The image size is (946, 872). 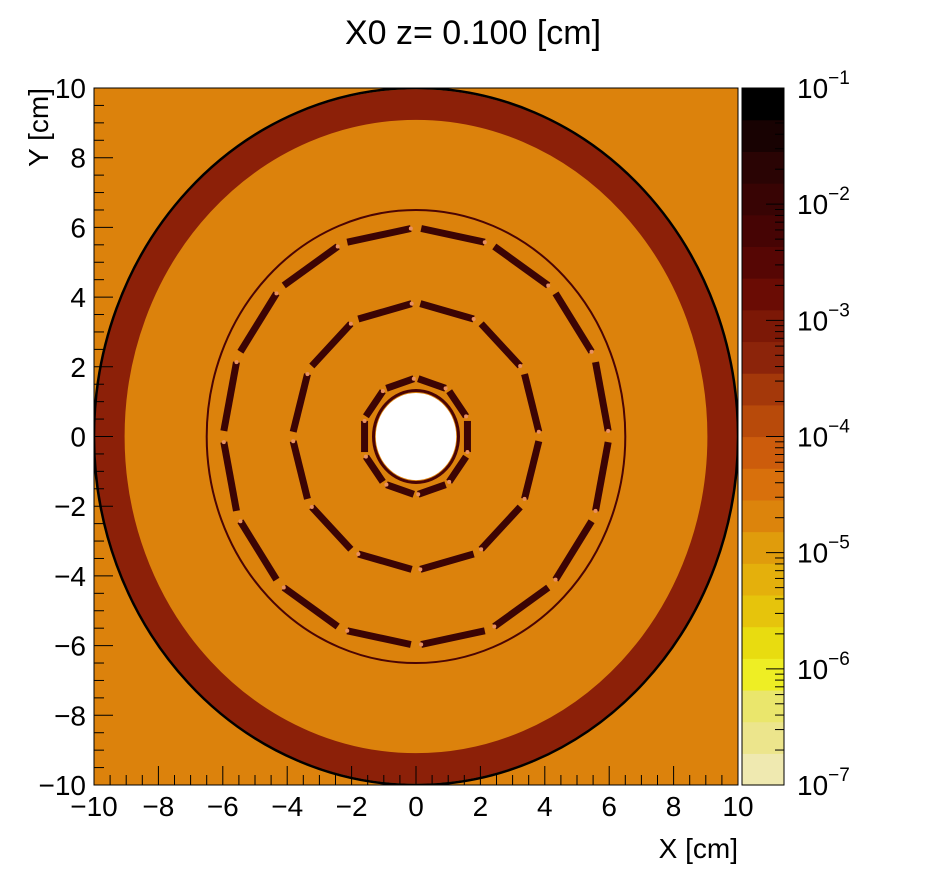 What do you see at coordinates (78, 297) in the screenshot?
I see `y-tick-label: 4` at bounding box center [78, 297].